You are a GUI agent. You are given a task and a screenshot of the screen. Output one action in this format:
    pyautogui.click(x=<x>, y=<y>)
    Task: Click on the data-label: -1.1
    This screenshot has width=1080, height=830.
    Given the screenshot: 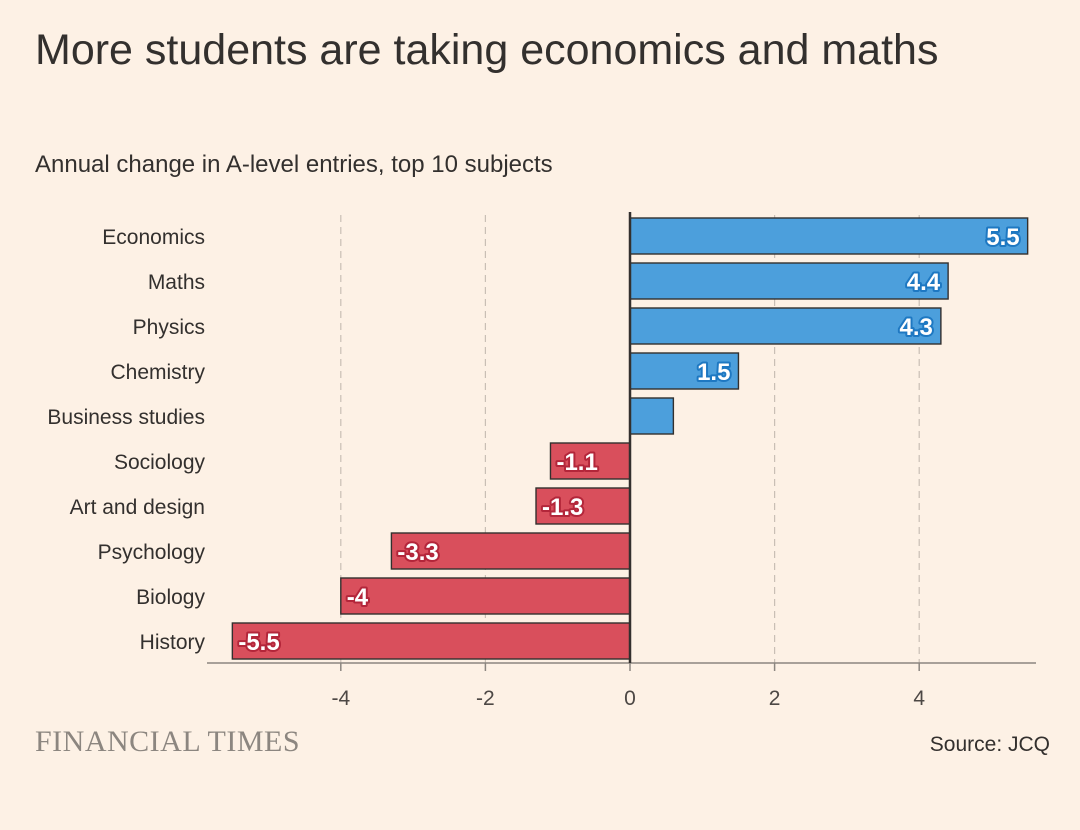 What is the action you would take?
    pyautogui.click(x=576, y=462)
    